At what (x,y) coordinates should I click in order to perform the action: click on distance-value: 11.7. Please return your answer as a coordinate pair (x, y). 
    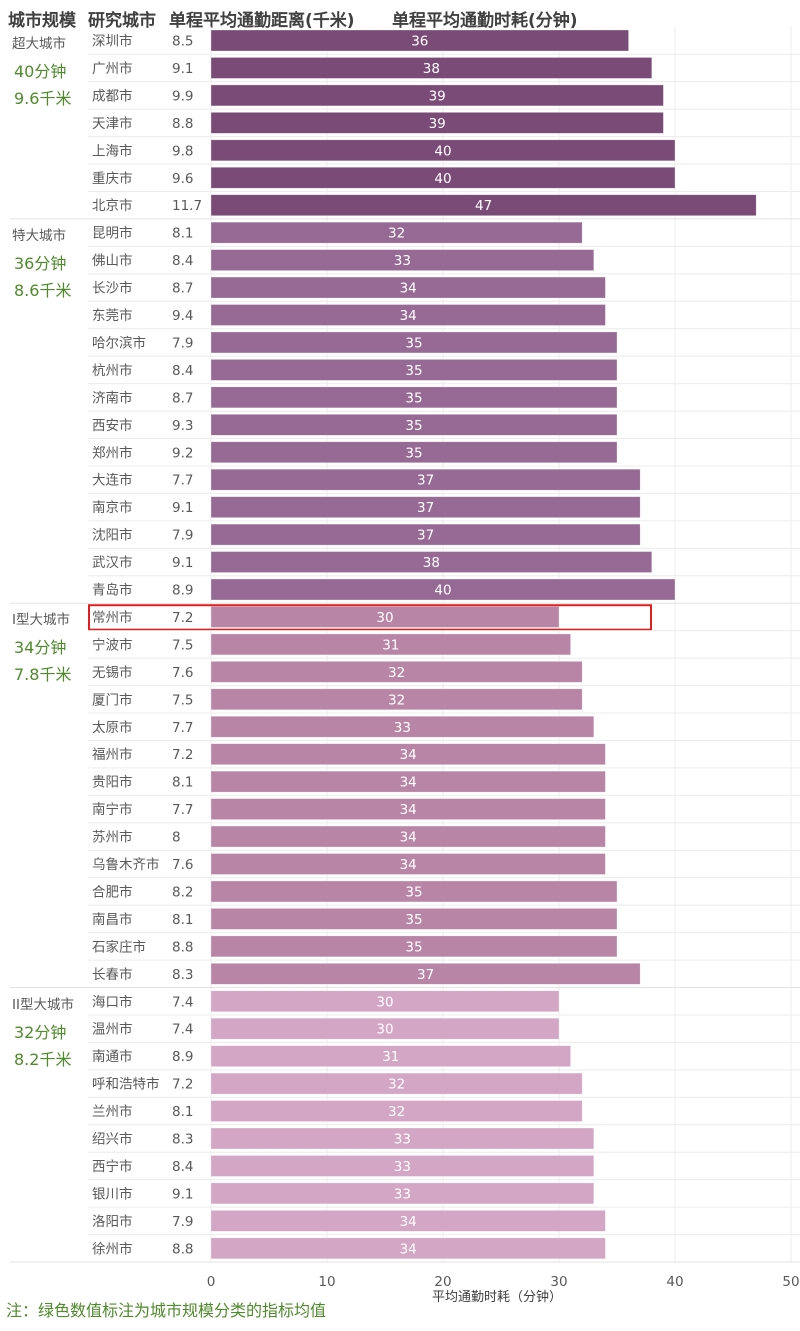
    Looking at the image, I should click on (187, 206).